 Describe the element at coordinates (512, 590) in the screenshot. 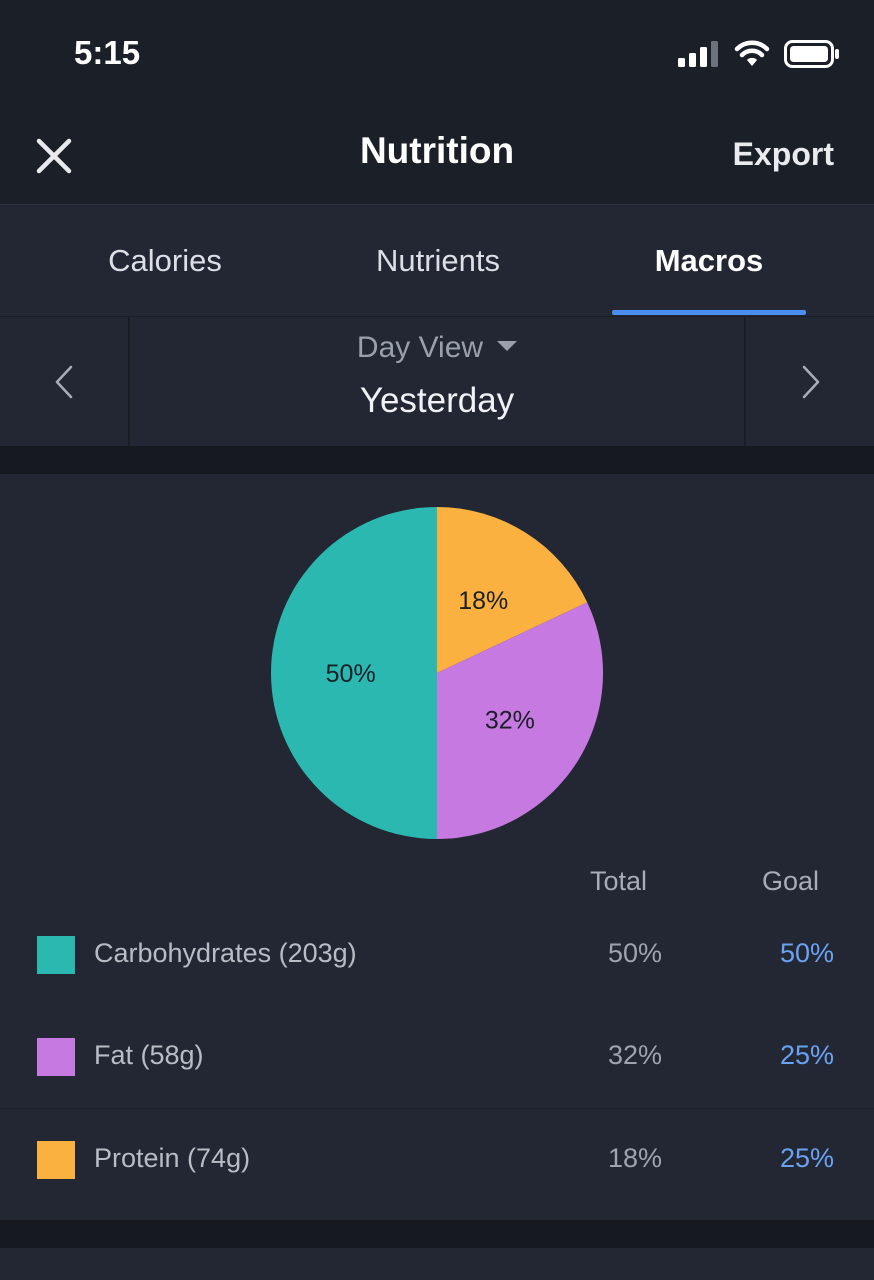

I see `pie-slice-protein` at that location.